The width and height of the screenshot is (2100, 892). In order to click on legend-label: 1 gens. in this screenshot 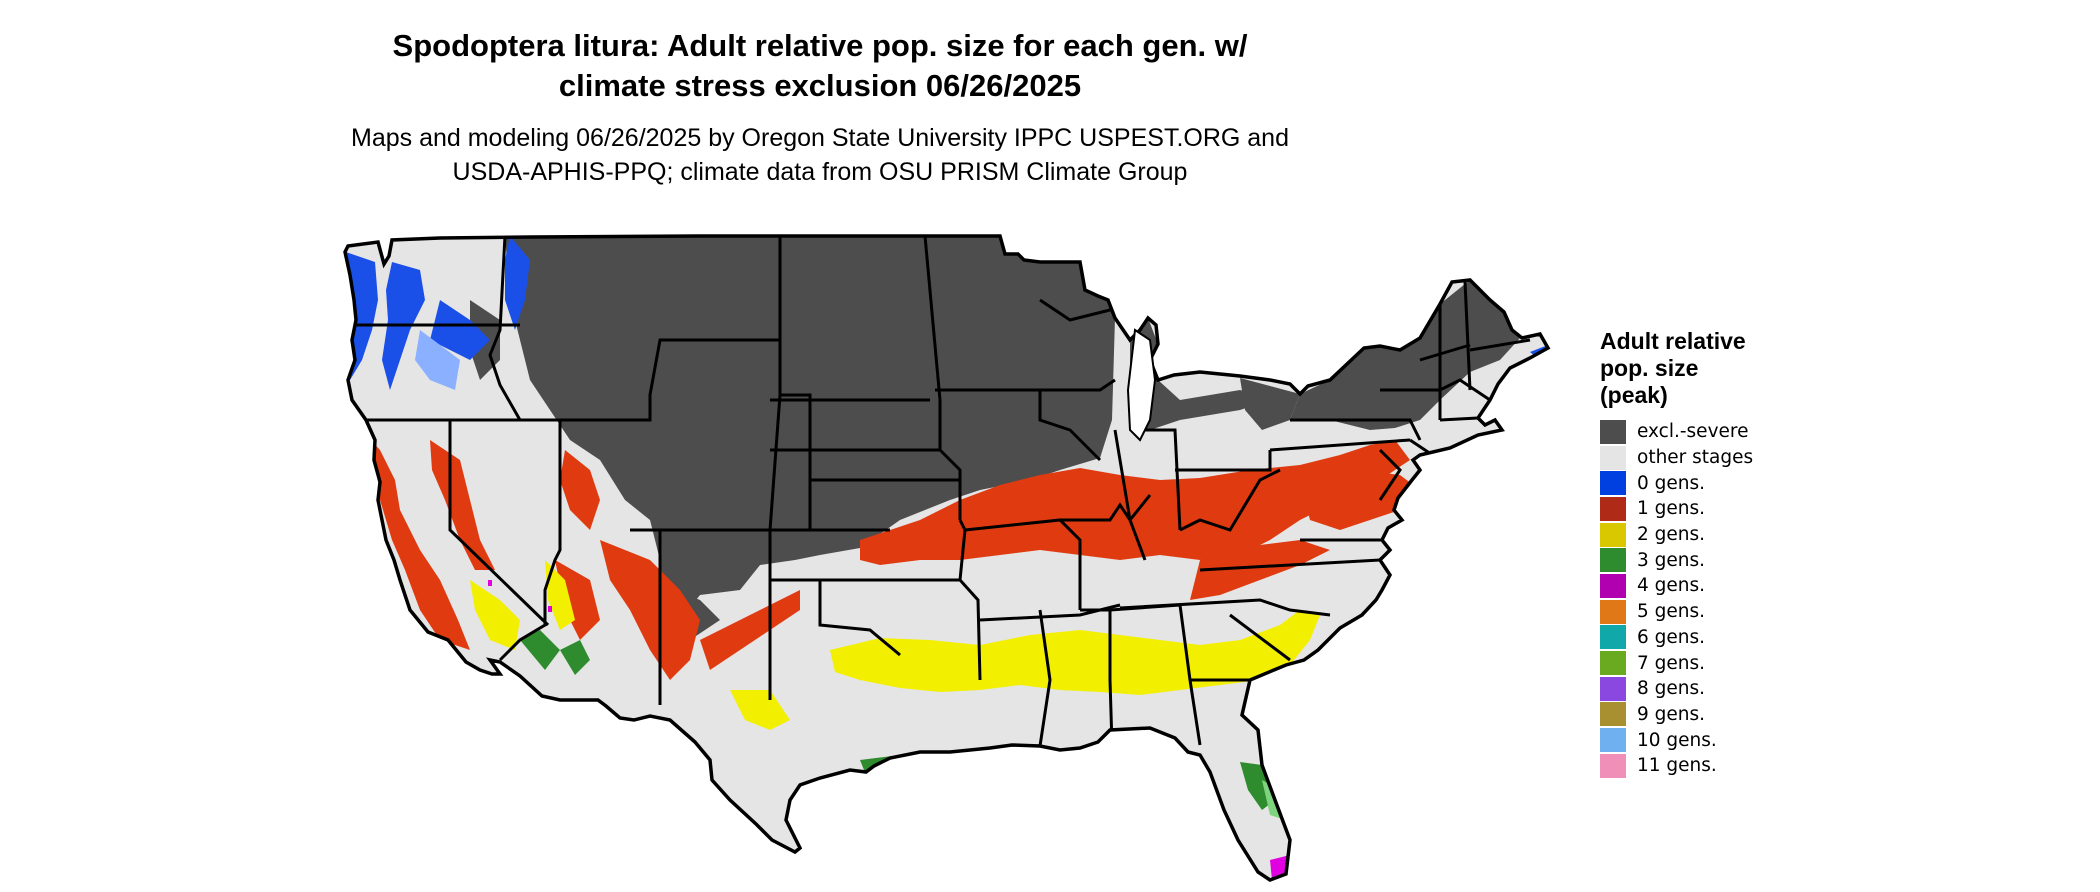, I will do `click(1671, 509)`.